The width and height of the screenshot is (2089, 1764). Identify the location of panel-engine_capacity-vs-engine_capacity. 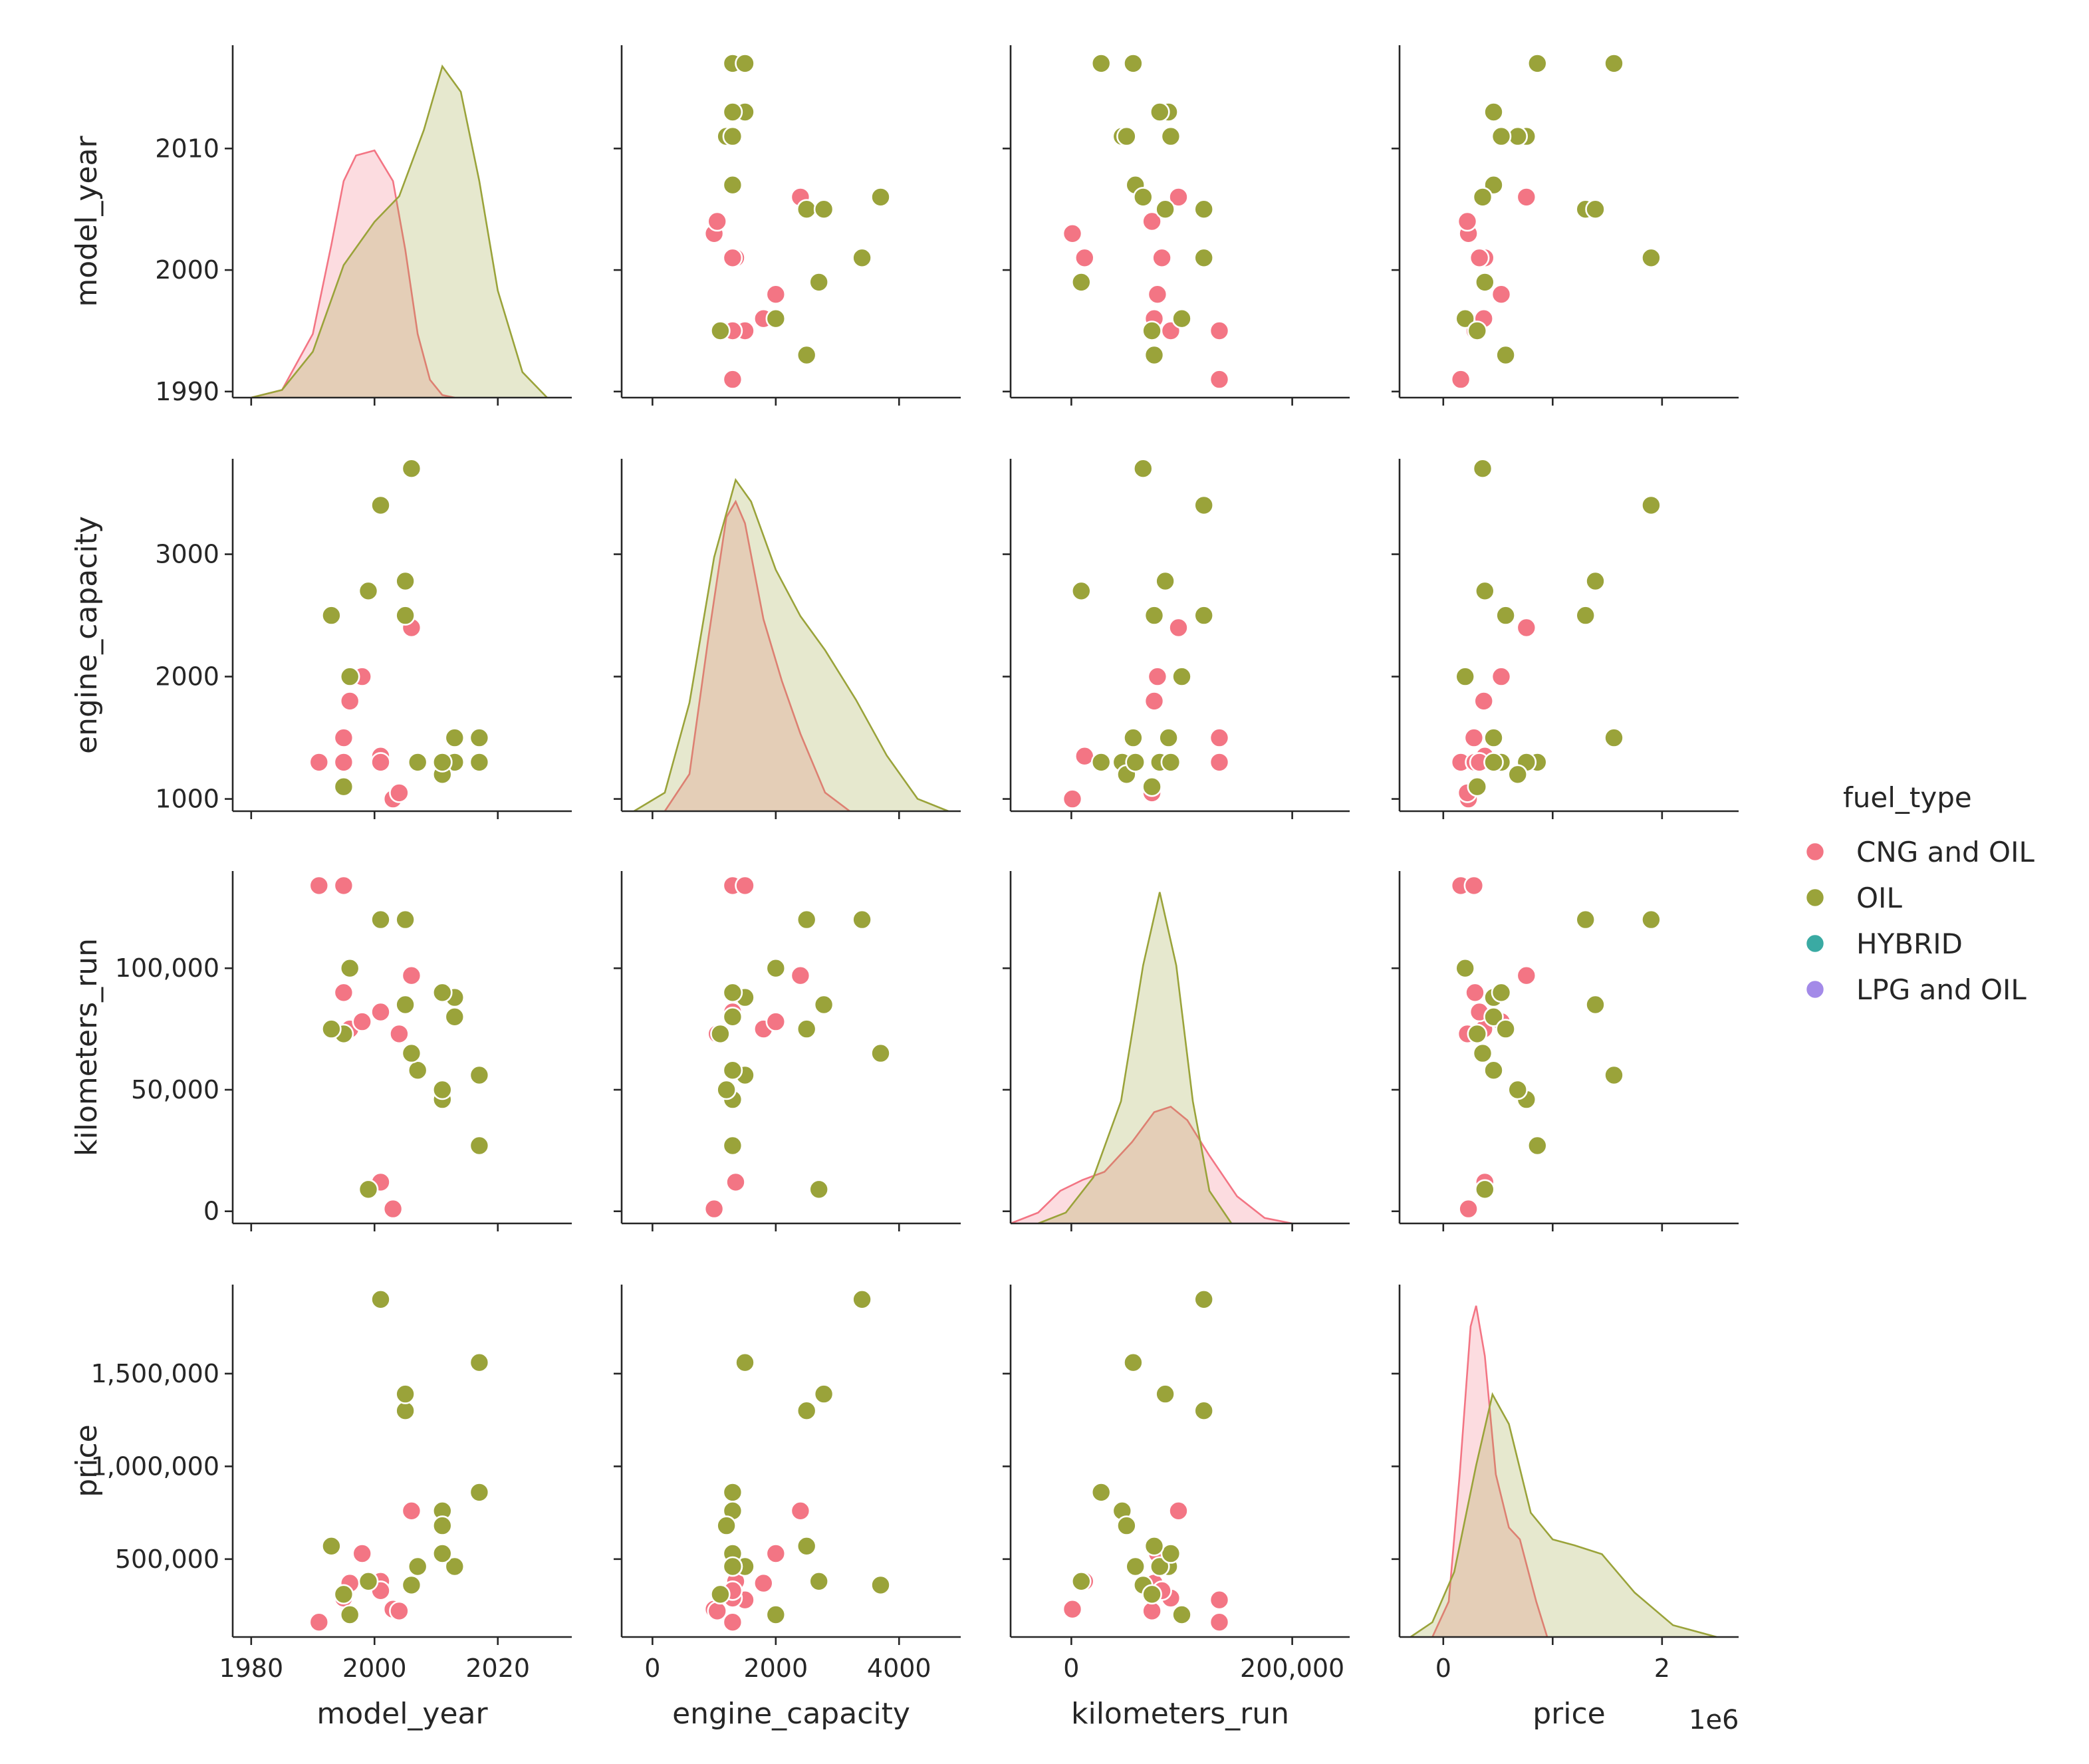
(788, 639).